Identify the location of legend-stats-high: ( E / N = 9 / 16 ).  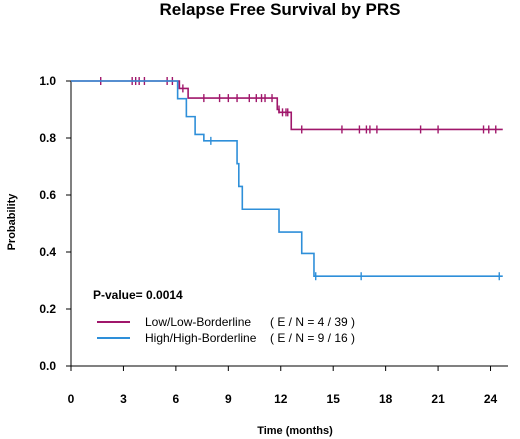
(312, 338).